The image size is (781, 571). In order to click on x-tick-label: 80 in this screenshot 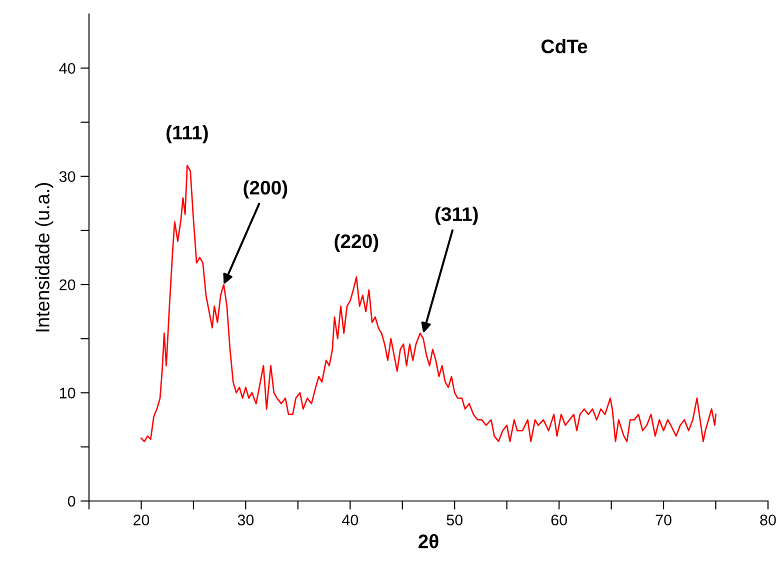, I will do `click(768, 520)`.